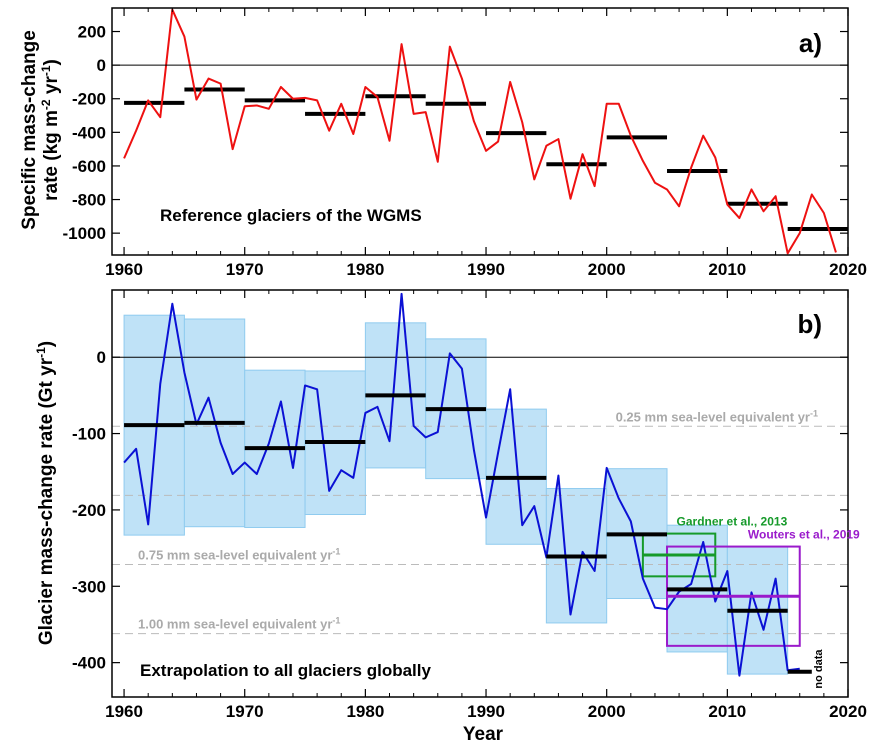  I want to click on b-ylabel-end: ), so click(46, 344).